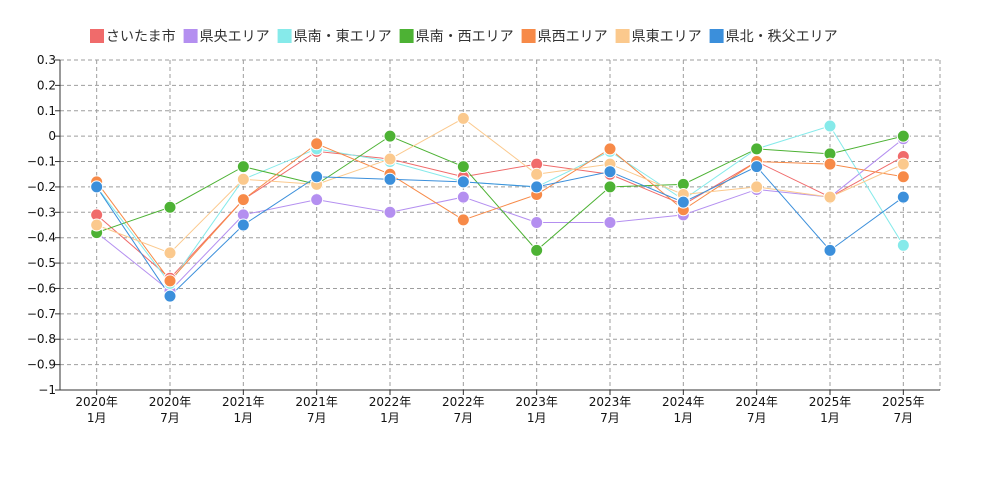 Image resolution: width=1000 pixels, height=500 pixels. Describe the element at coordinates (41, 263) in the screenshot. I see `y-tick-label: −0.5` at that location.